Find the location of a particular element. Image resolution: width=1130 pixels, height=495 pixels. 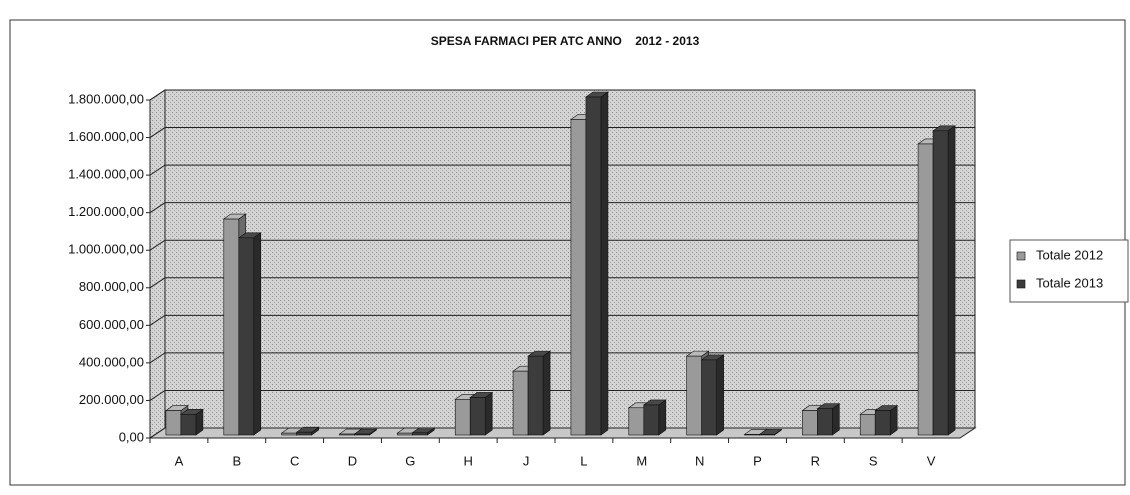

x-tick-label: C is located at coordinates (294, 460).